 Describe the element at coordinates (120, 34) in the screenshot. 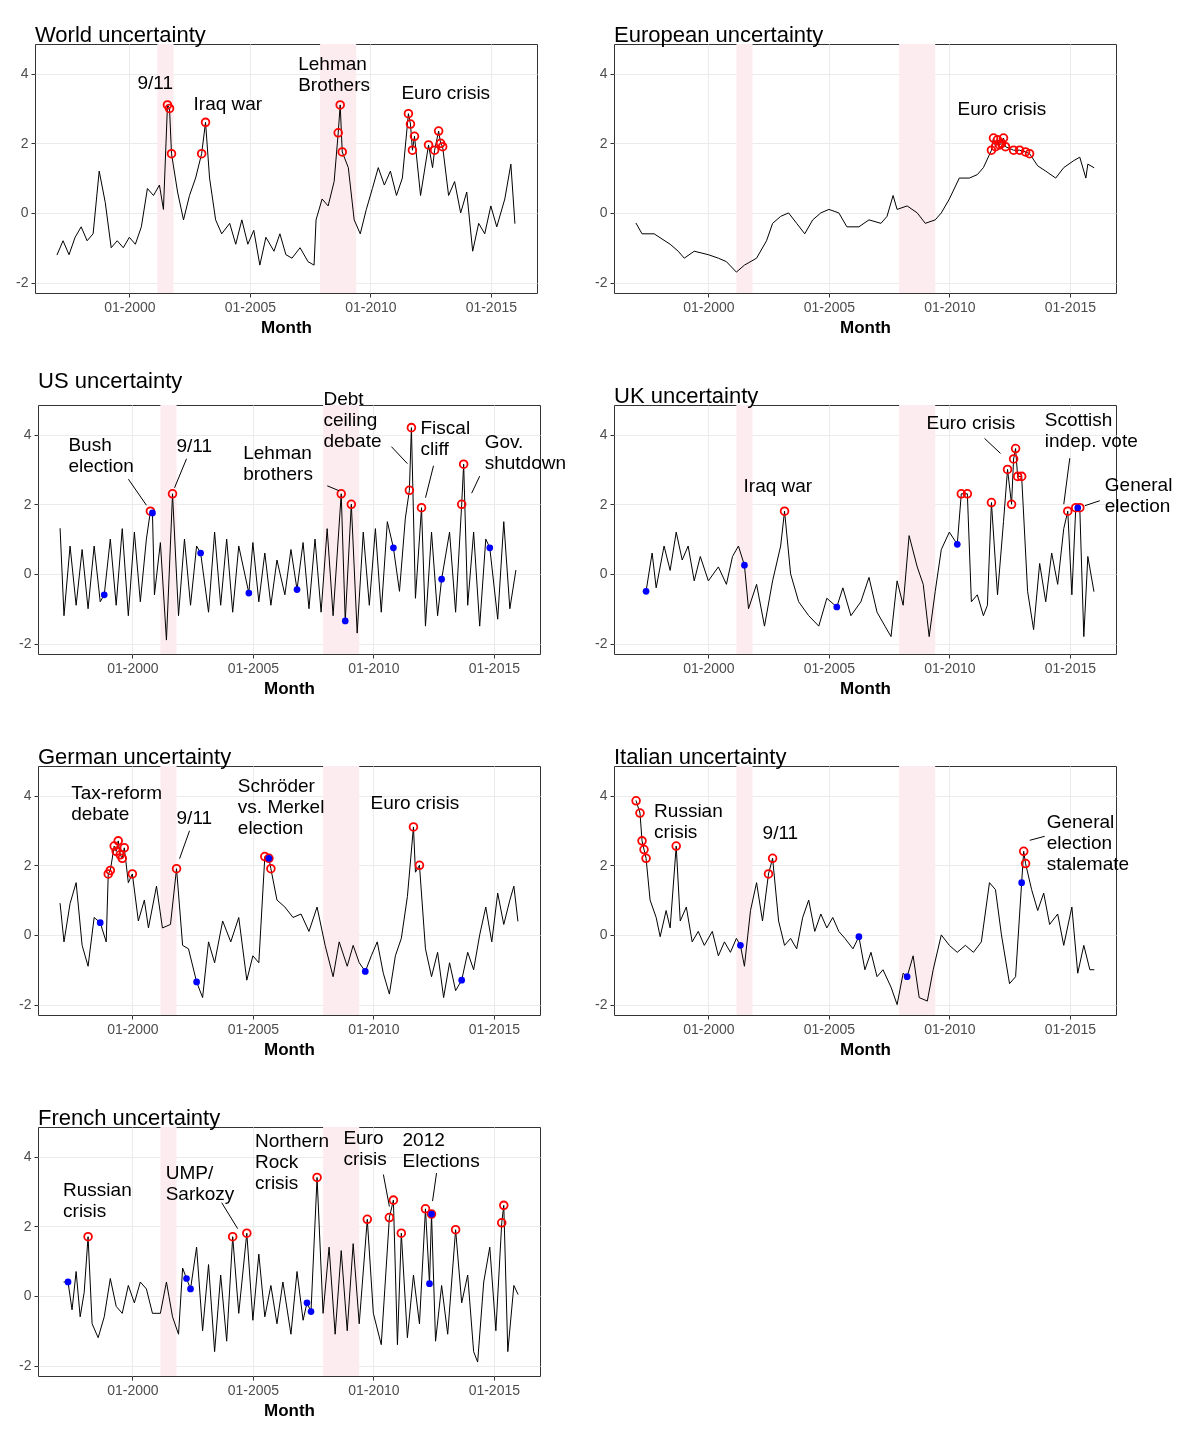

I see `chart-title: World uncertainty` at that location.